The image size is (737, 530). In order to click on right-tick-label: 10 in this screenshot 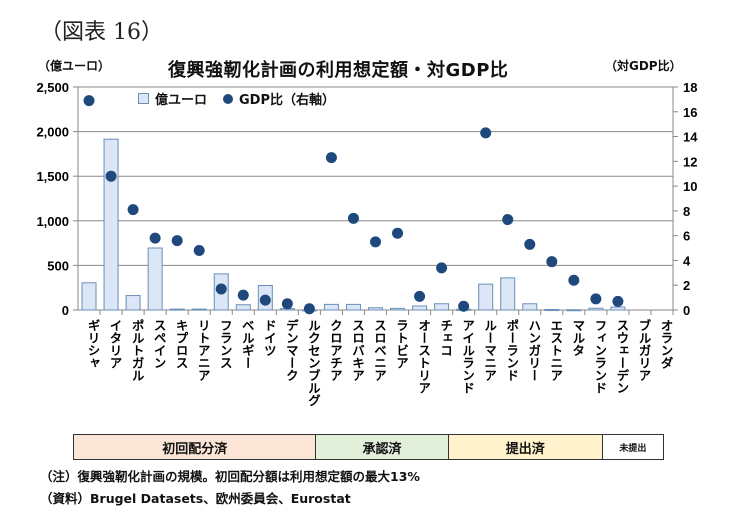, I will do `click(690, 186)`.